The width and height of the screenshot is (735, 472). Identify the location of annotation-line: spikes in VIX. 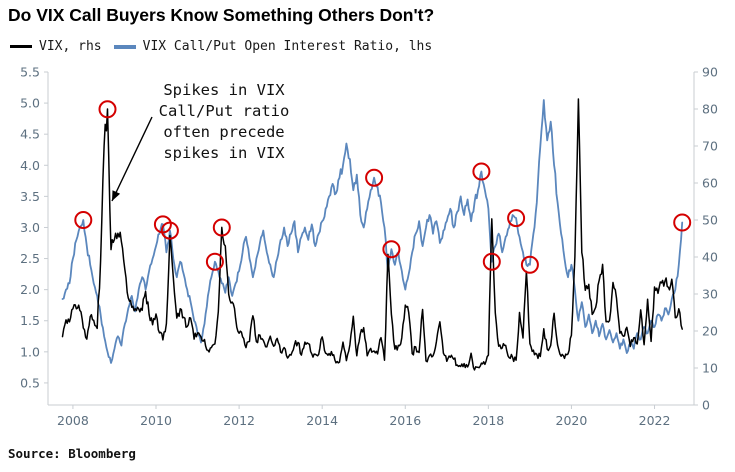
(224, 153).